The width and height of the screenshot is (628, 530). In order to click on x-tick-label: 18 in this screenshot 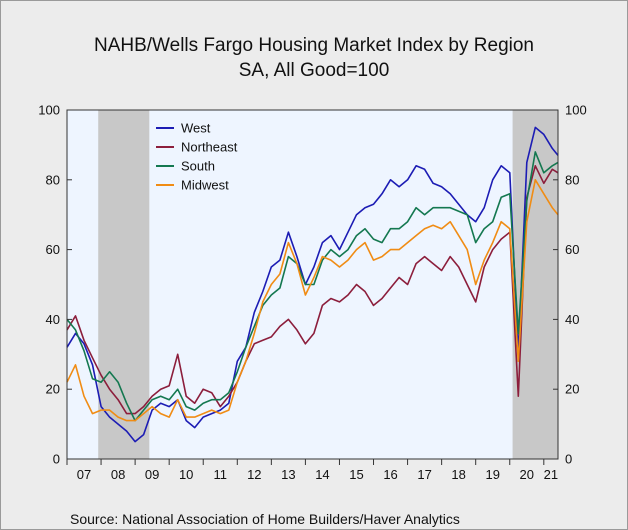, I will do `click(458, 474)`.